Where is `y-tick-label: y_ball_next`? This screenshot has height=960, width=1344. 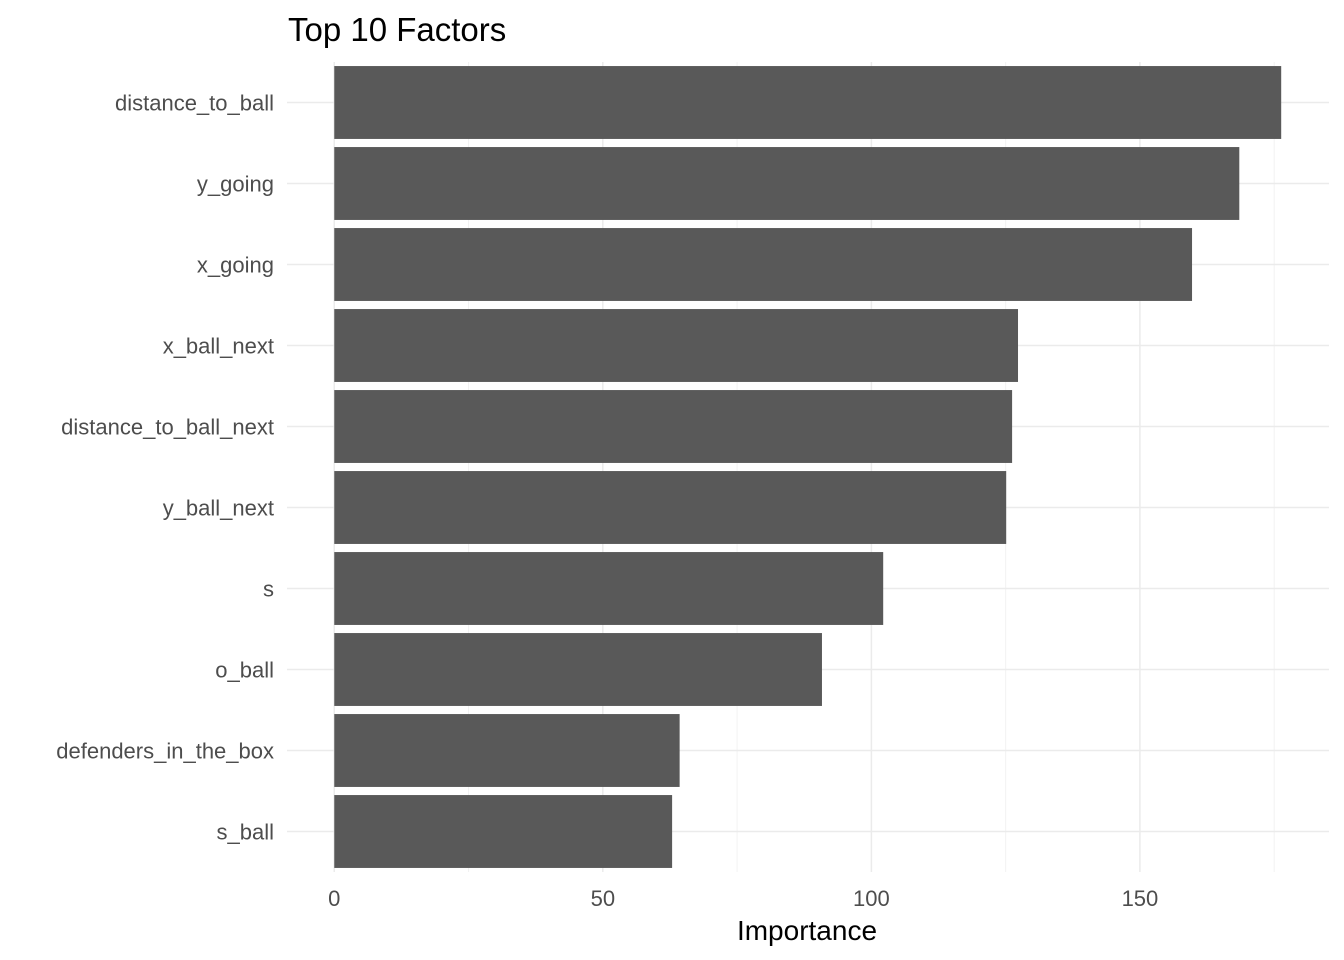 y-tick-label: y_ball_next is located at coordinates (218, 508).